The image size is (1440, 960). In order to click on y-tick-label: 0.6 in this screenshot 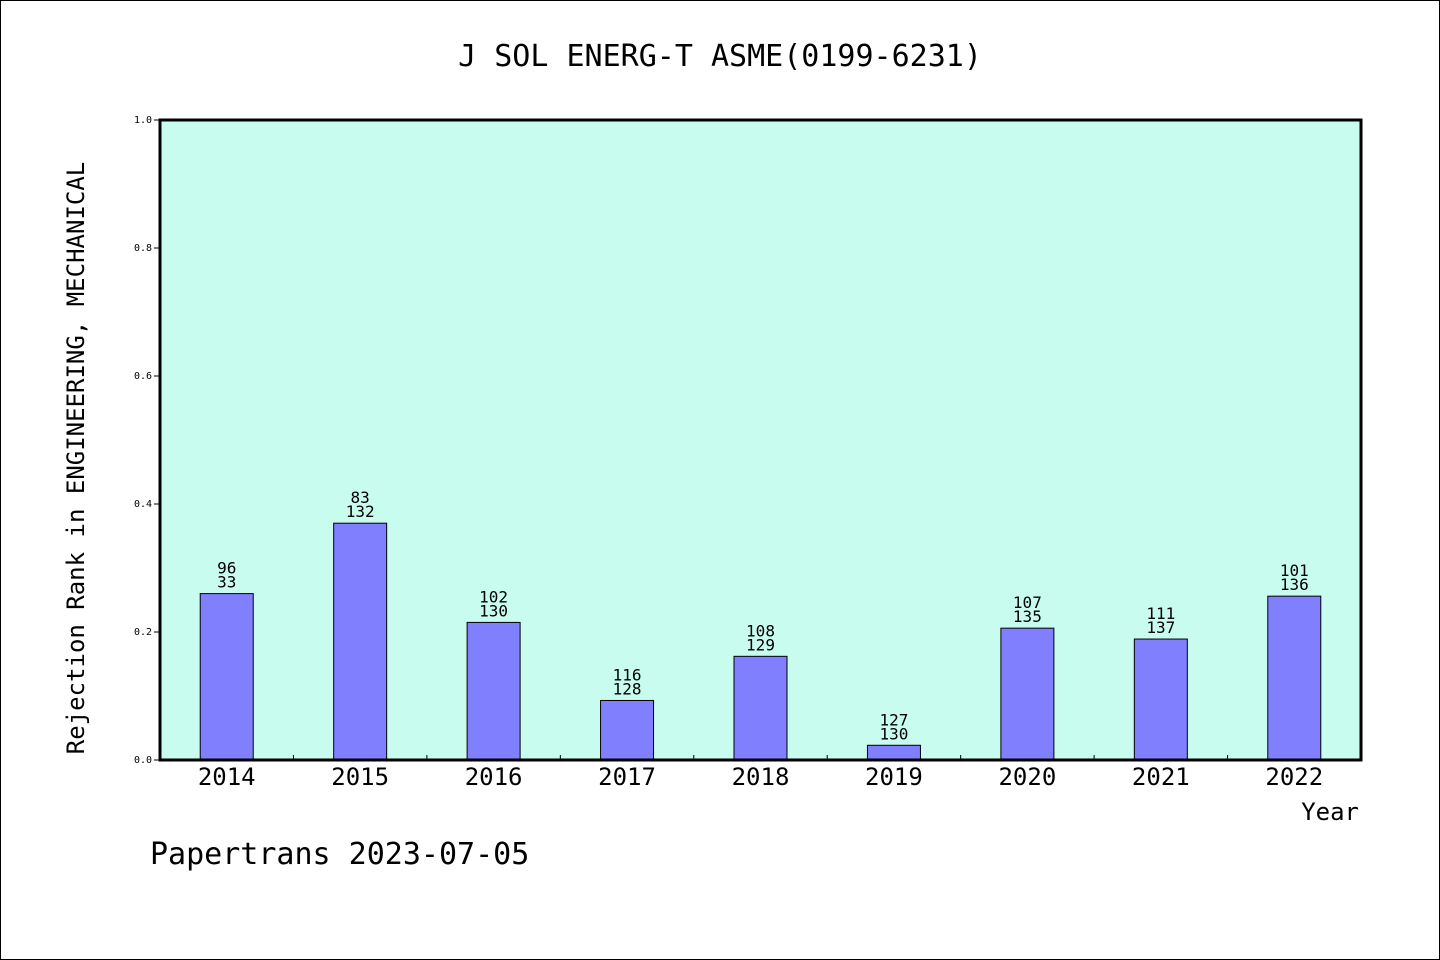, I will do `click(143, 376)`.